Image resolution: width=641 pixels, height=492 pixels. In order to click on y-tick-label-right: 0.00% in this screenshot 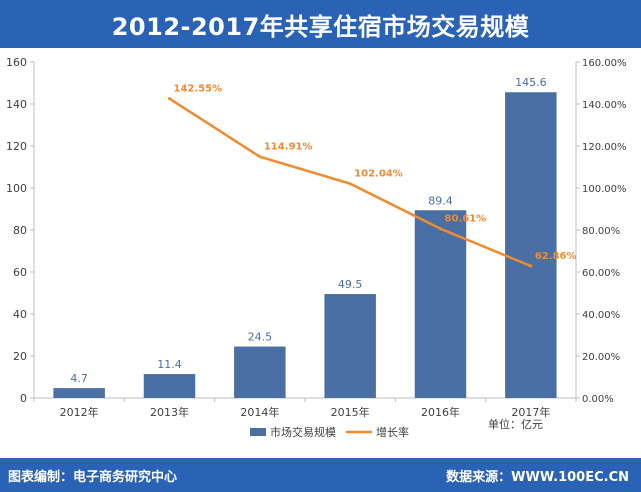, I will do `click(598, 399)`.